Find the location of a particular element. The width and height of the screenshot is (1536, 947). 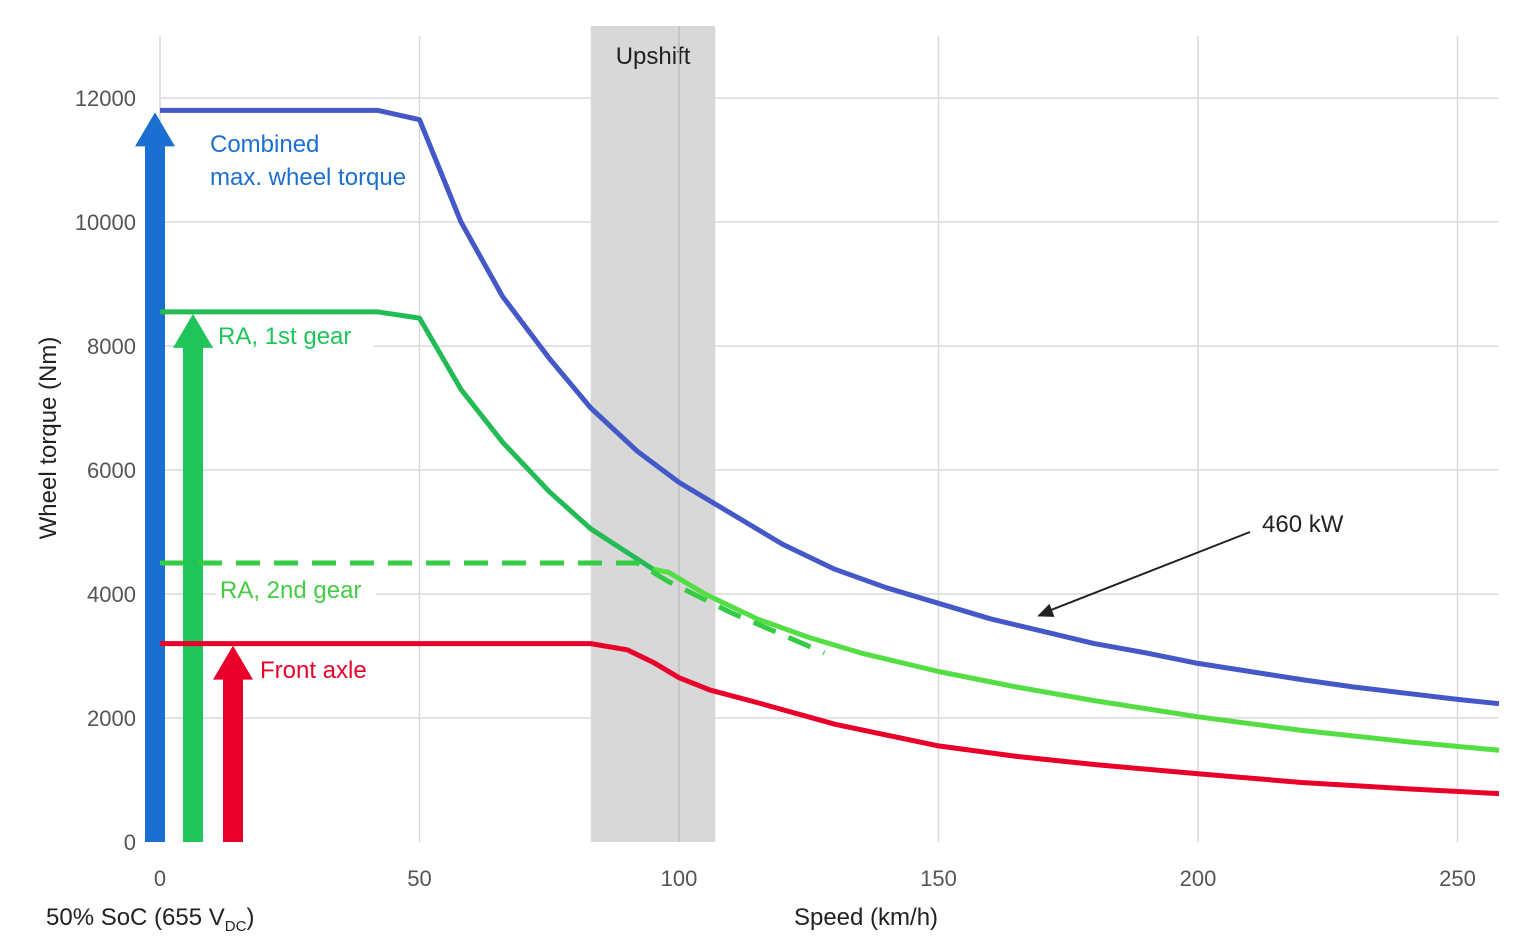

y-axis-title: Wheel torque (Nm) is located at coordinates (48, 438).